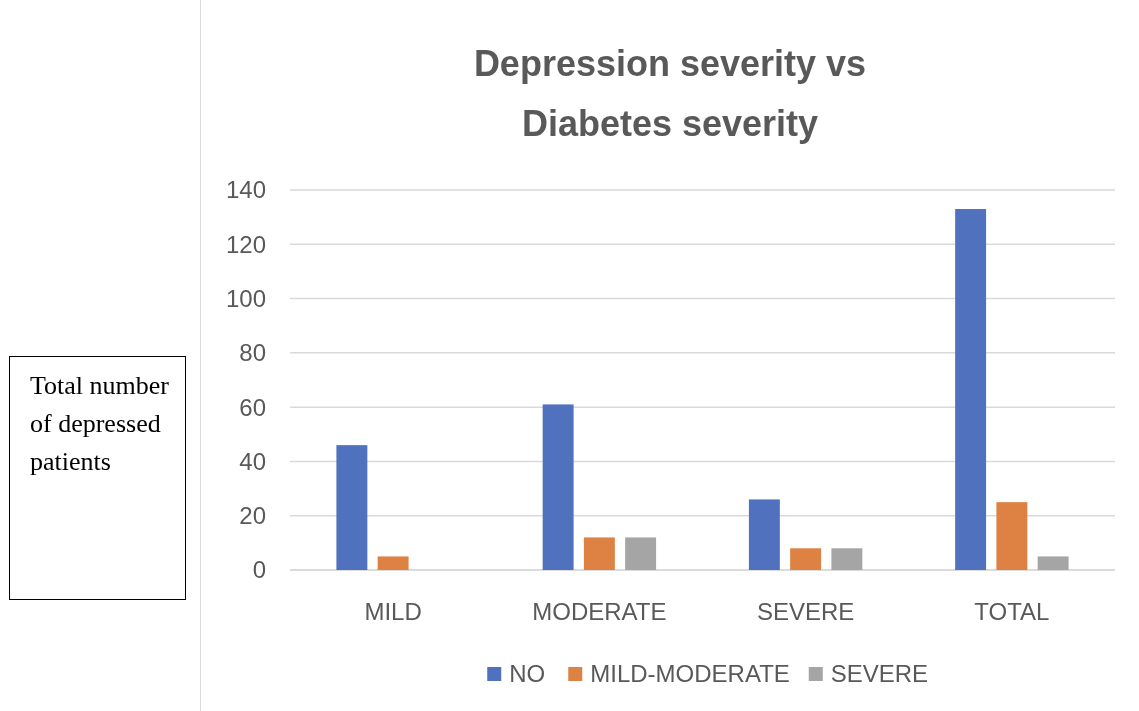 The image size is (1139, 711). I want to click on y-tick-label: 140, so click(245, 190).